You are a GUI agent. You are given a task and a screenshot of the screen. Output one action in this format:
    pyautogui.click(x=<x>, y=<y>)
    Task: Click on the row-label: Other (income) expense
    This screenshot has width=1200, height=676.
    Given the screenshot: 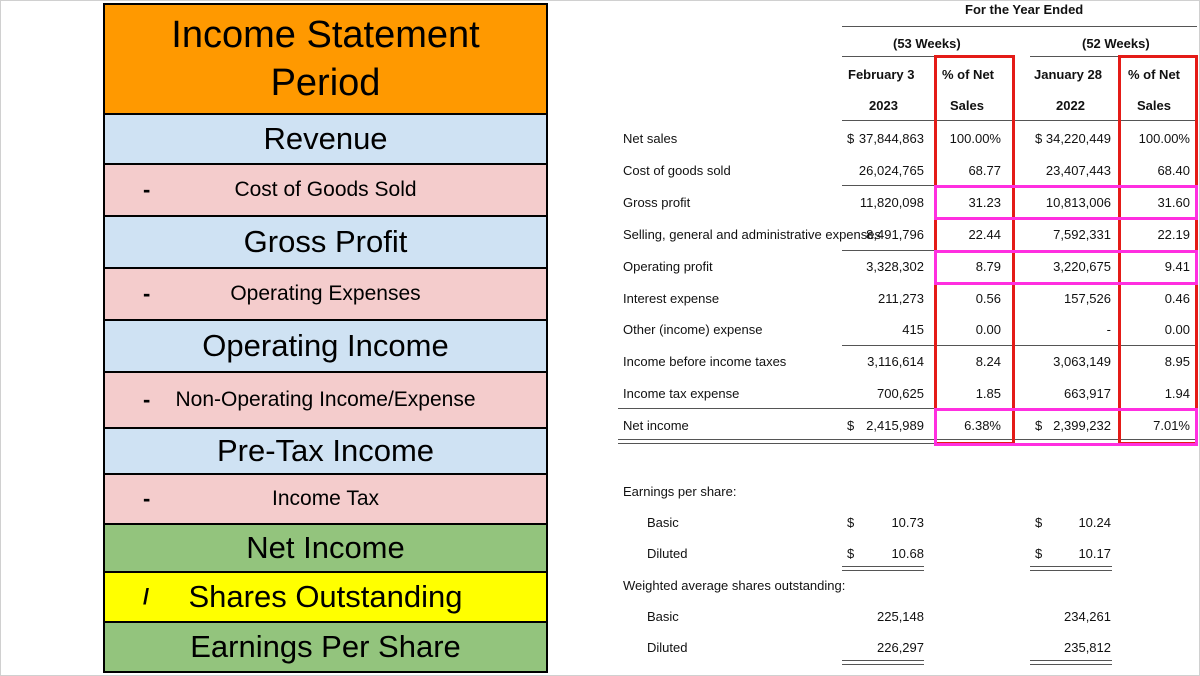 What is the action you would take?
    pyautogui.click(x=693, y=329)
    